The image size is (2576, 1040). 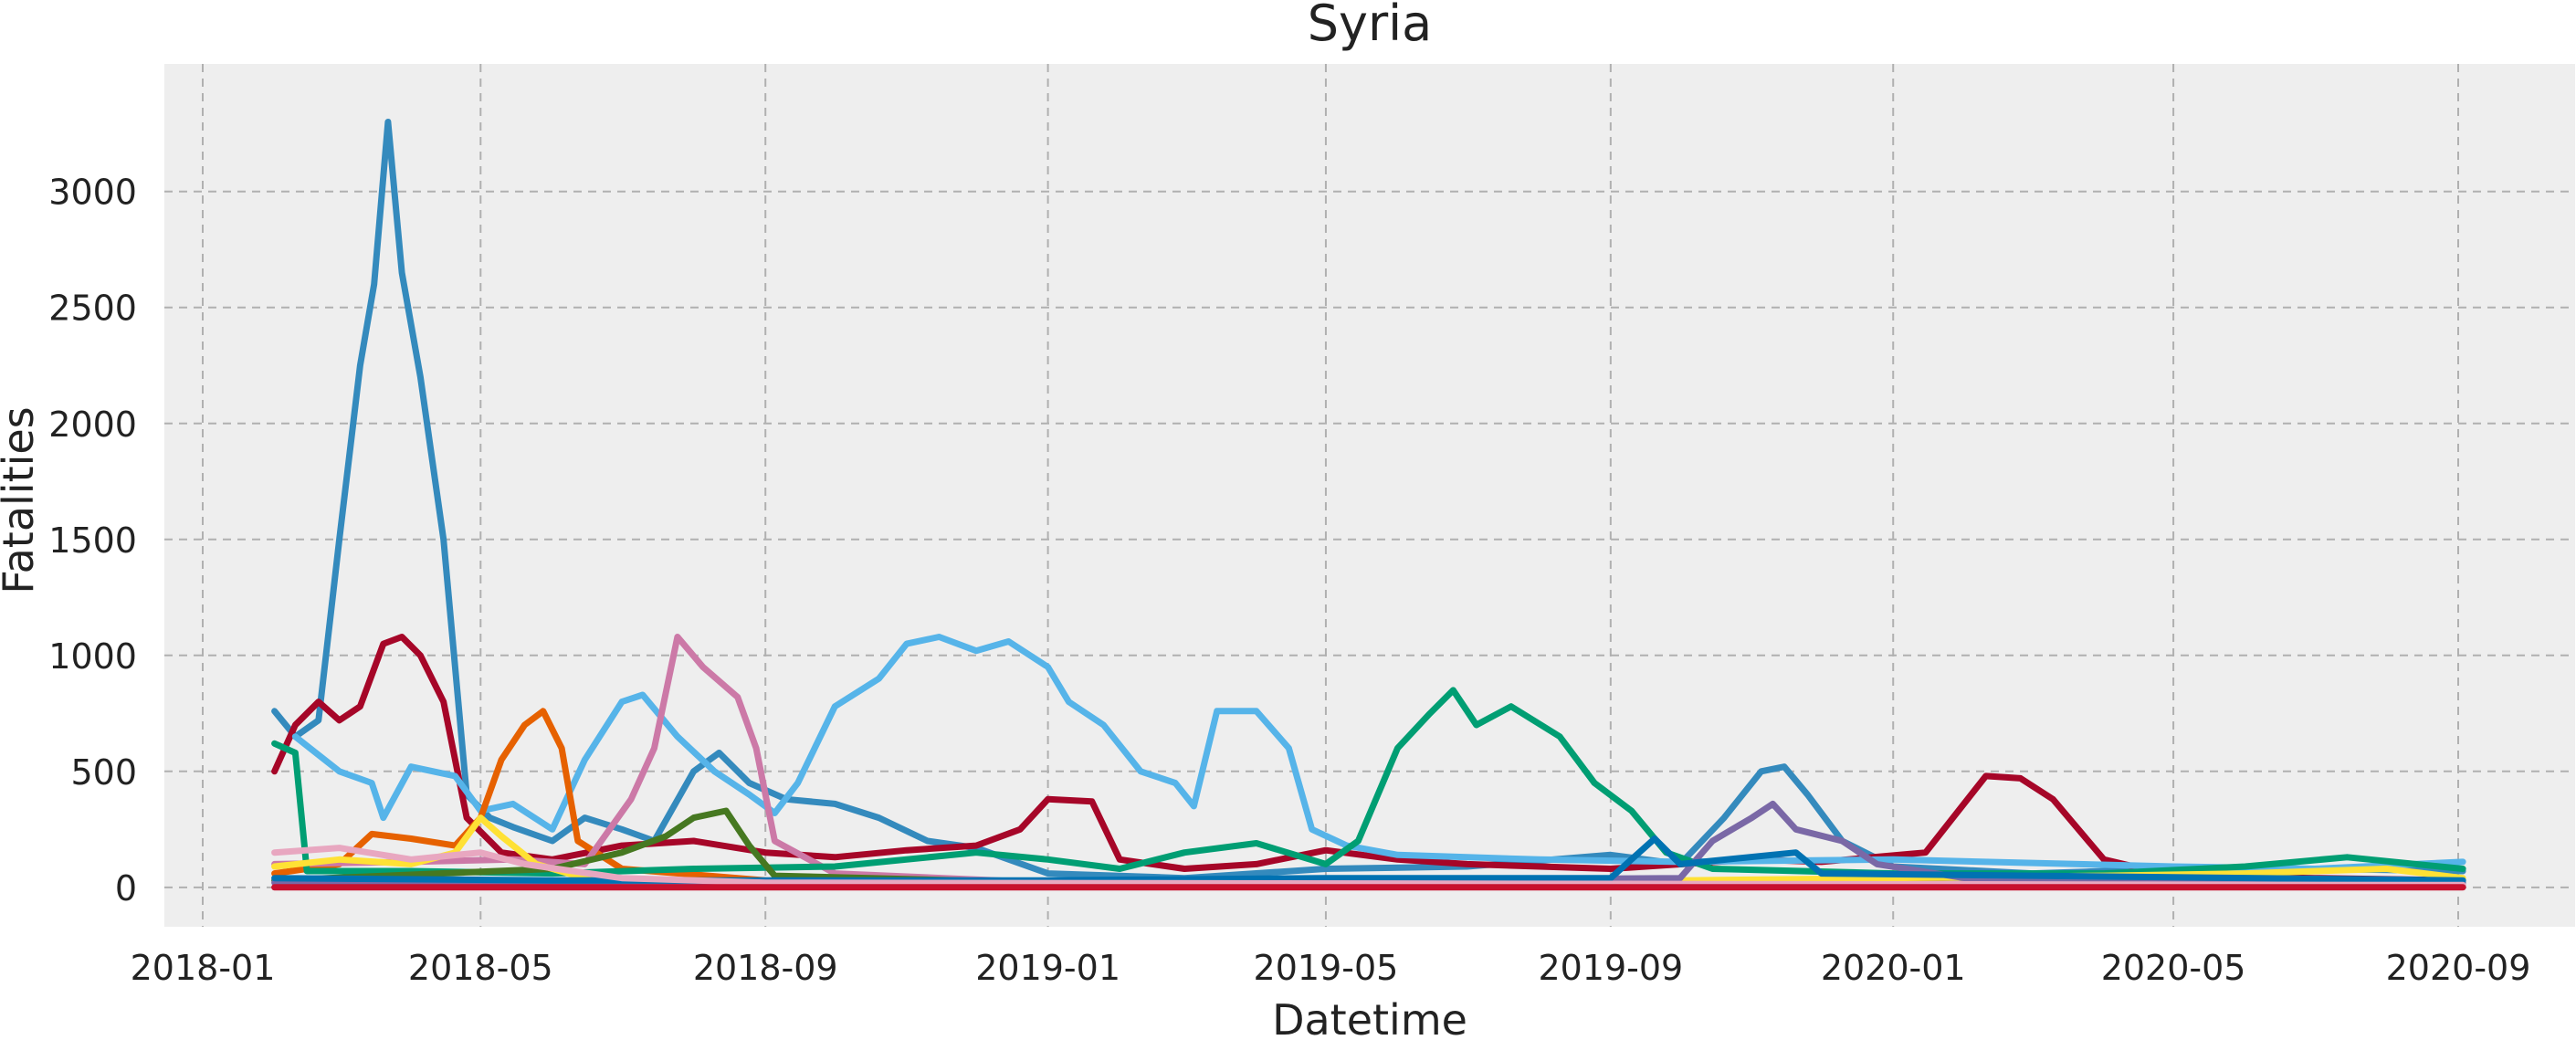 I want to click on x-tick-label: 2018-09, so click(x=765, y=968).